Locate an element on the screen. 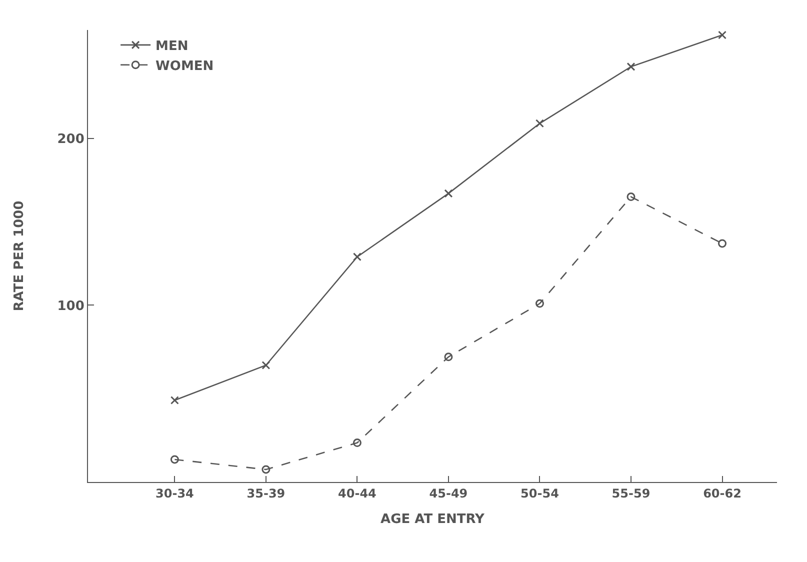 This screenshot has width=807, height=562. legend-label: WOMEN is located at coordinates (185, 66).